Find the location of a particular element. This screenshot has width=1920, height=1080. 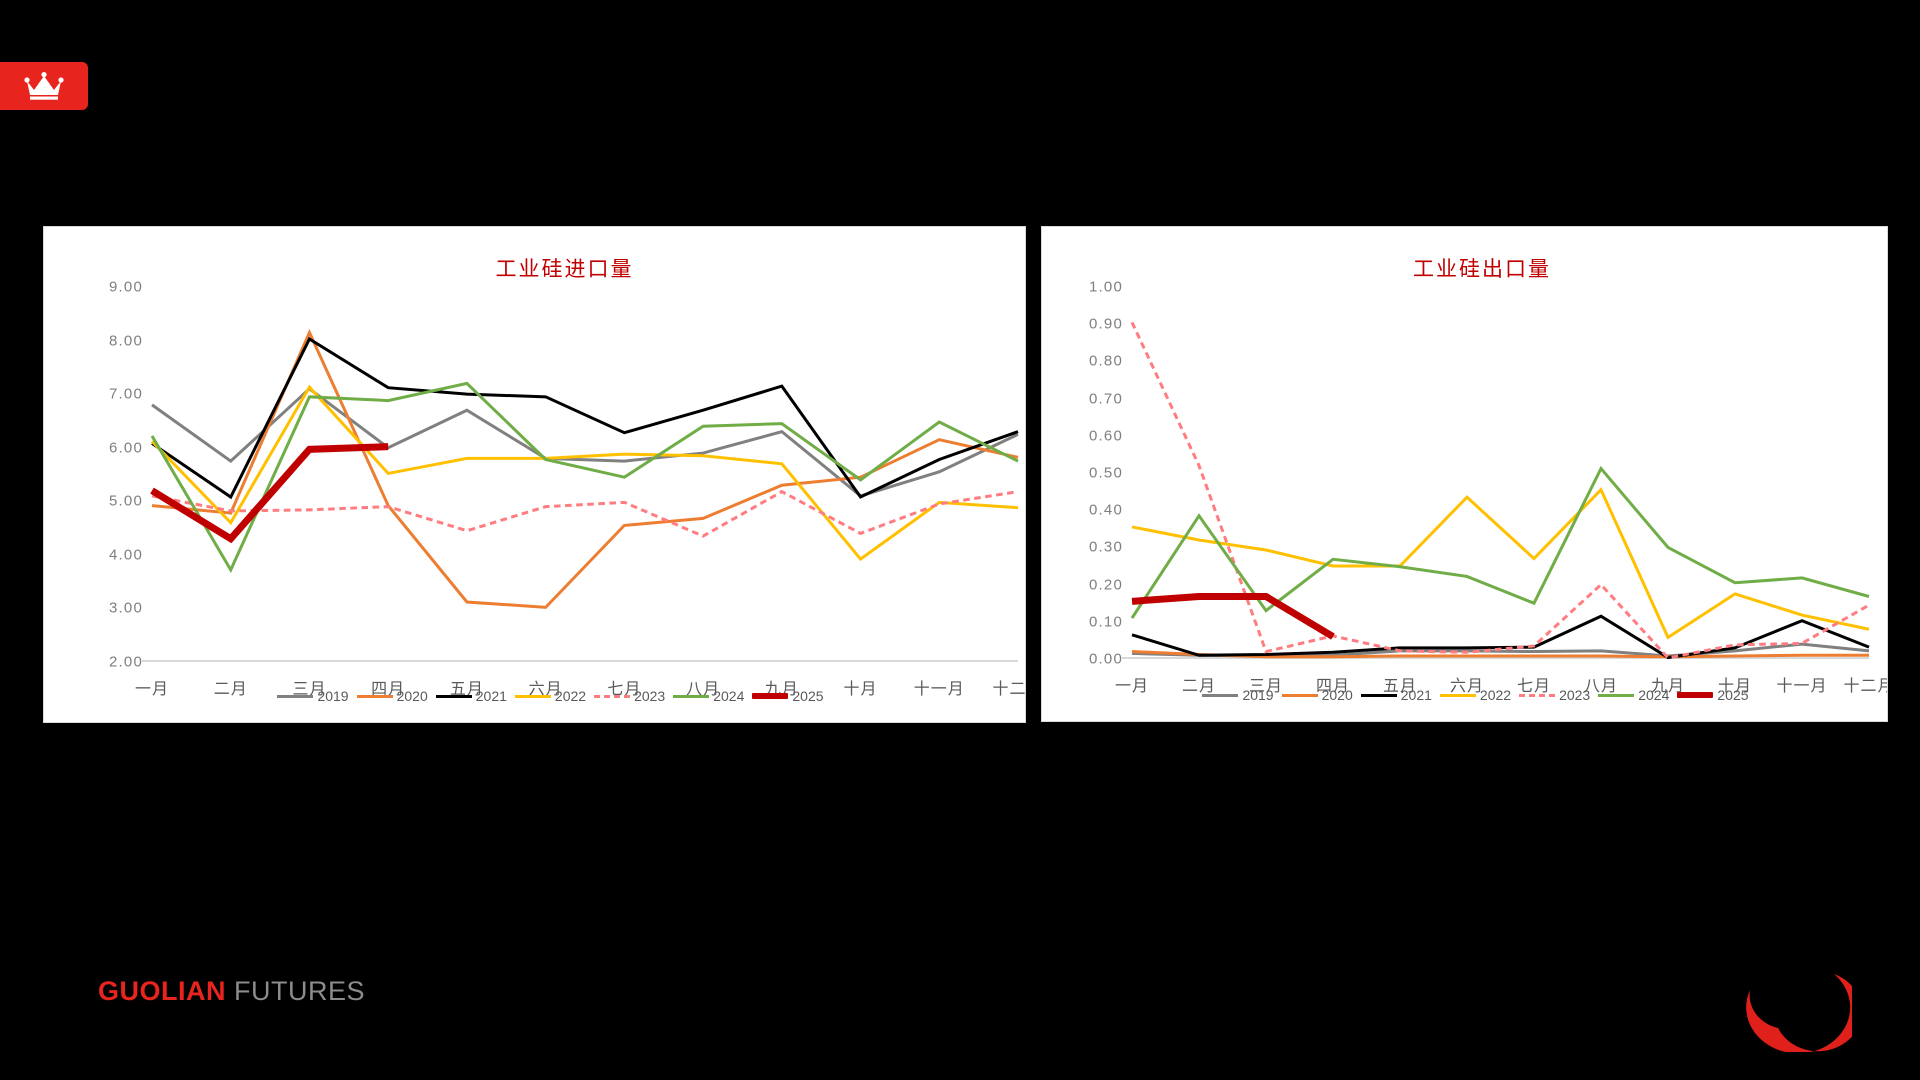

brand-wordmark: GUOLIAN FUTURES is located at coordinates (231, 991).